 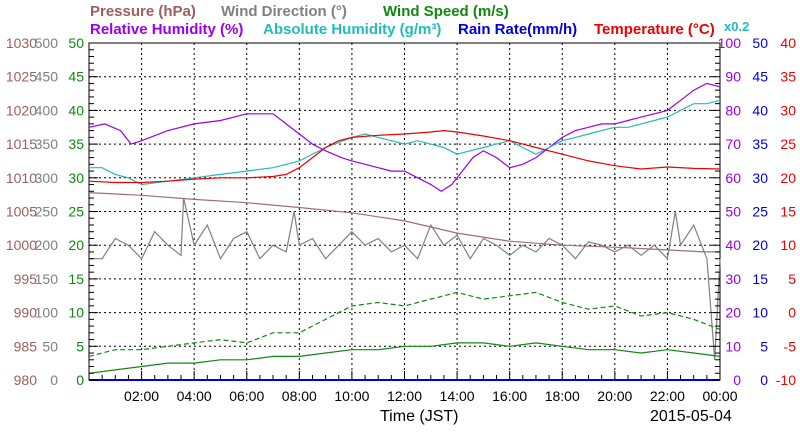 I want to click on y-tick-label-pressure: 1030, so click(x=21, y=43).